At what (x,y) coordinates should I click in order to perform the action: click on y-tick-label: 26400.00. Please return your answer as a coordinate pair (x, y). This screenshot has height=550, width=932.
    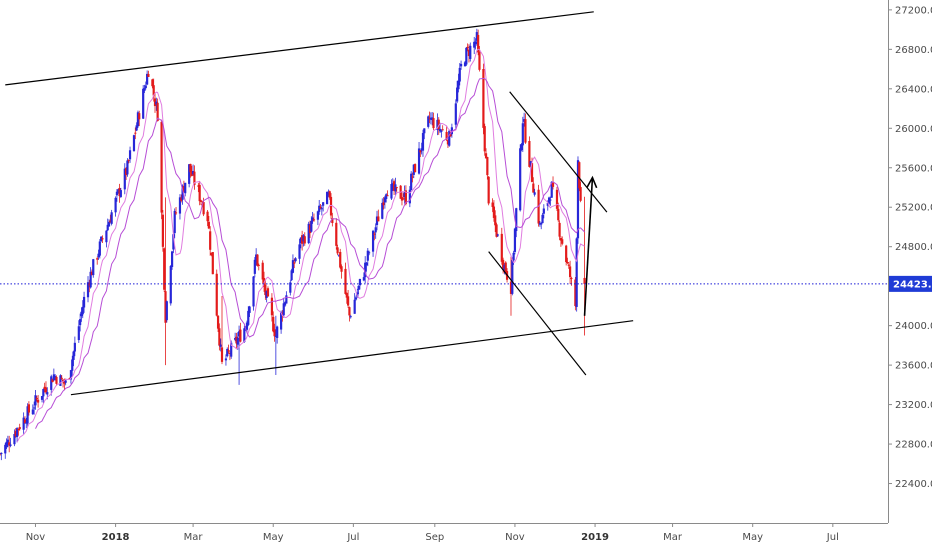
    Looking at the image, I should click on (913, 89).